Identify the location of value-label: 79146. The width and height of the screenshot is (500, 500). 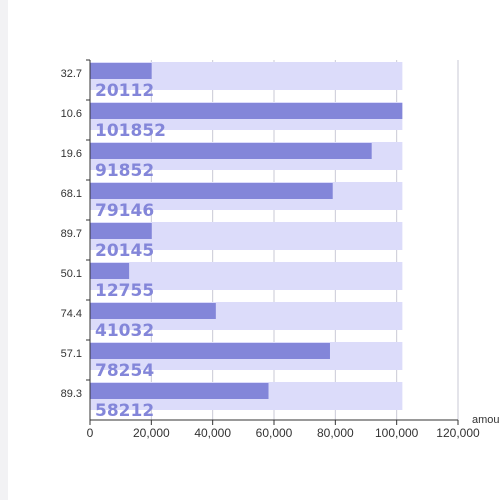
(124, 211).